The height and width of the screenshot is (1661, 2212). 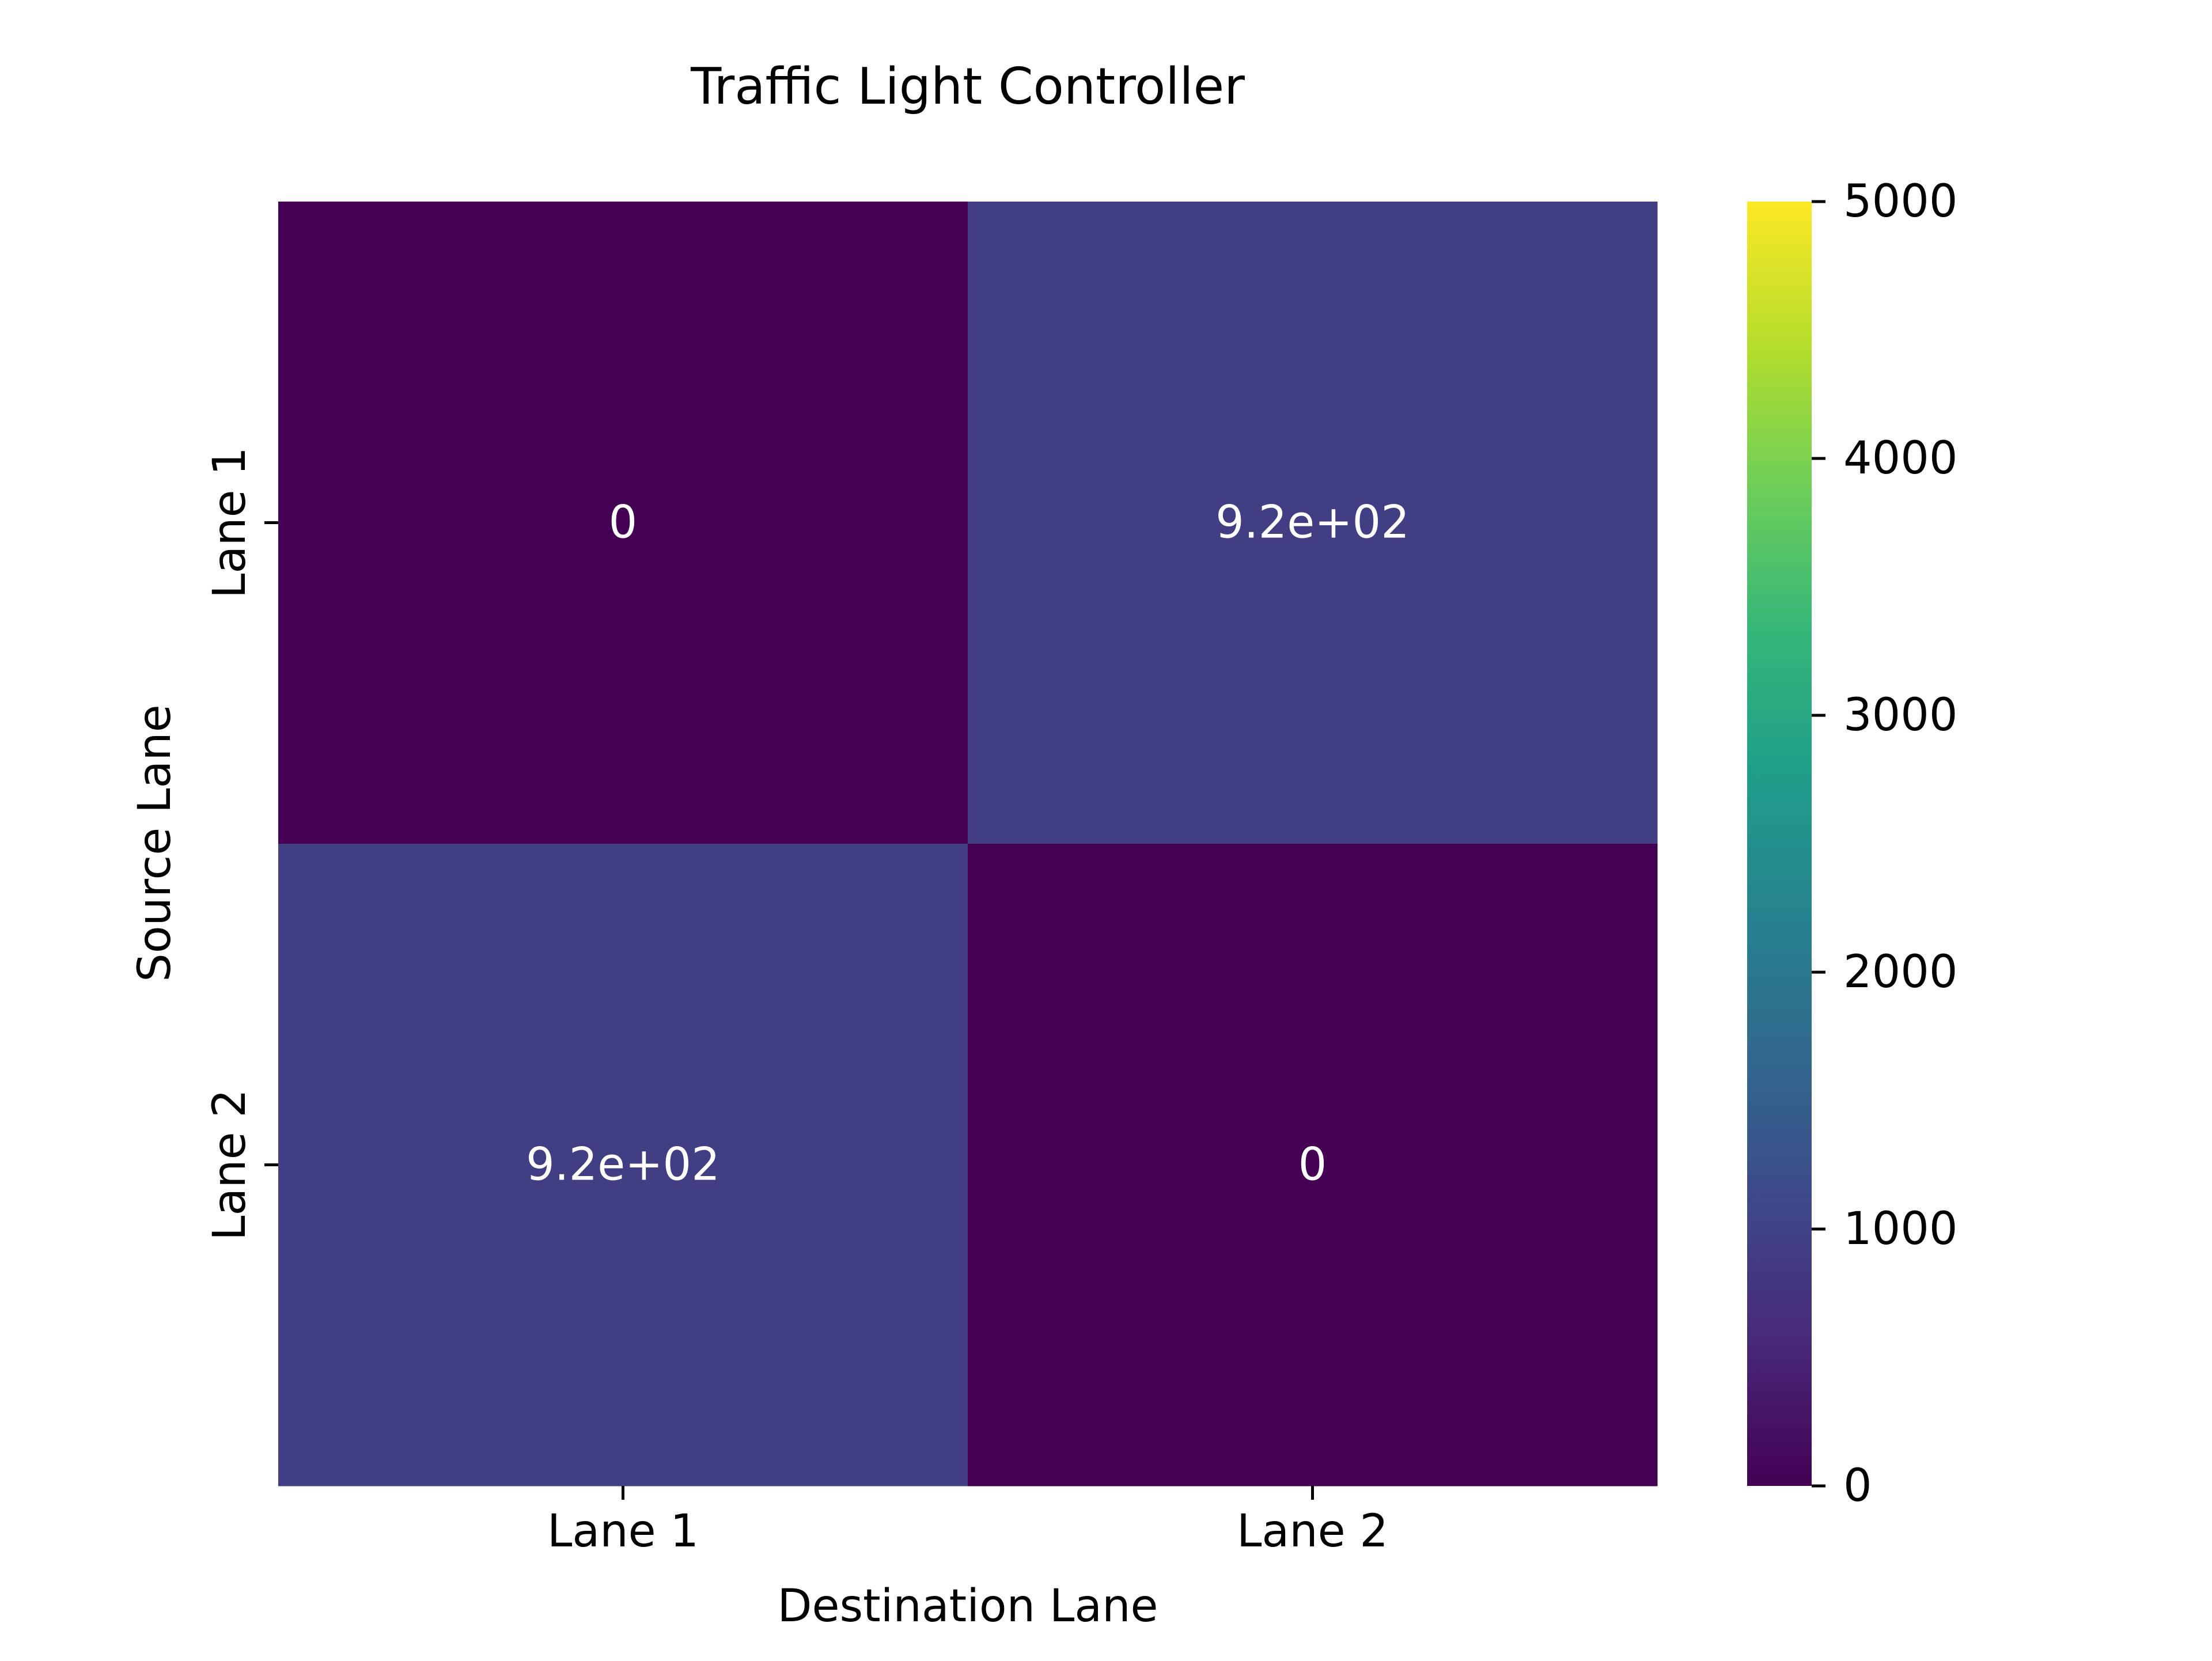 What do you see at coordinates (1885, 844) in the screenshot?
I see `colorbar-ticks: 0 1000 2000 3000 4000 5000` at bounding box center [1885, 844].